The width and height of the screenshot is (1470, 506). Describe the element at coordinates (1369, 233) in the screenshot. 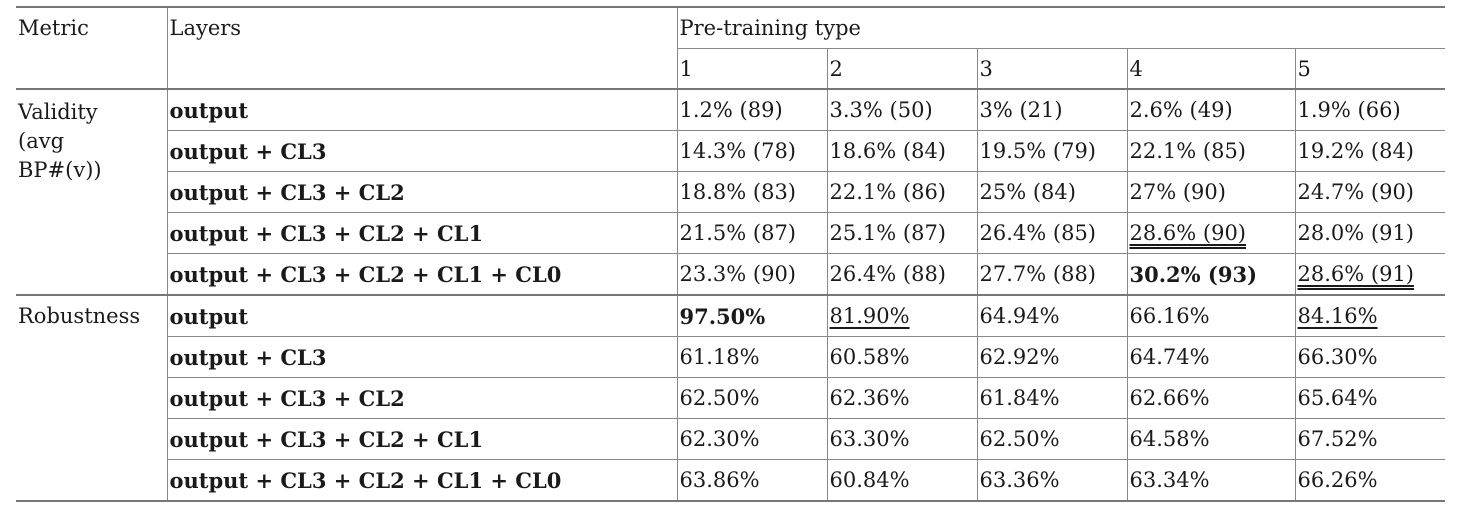

I see `value-cell: 28.0% (91)` at that location.